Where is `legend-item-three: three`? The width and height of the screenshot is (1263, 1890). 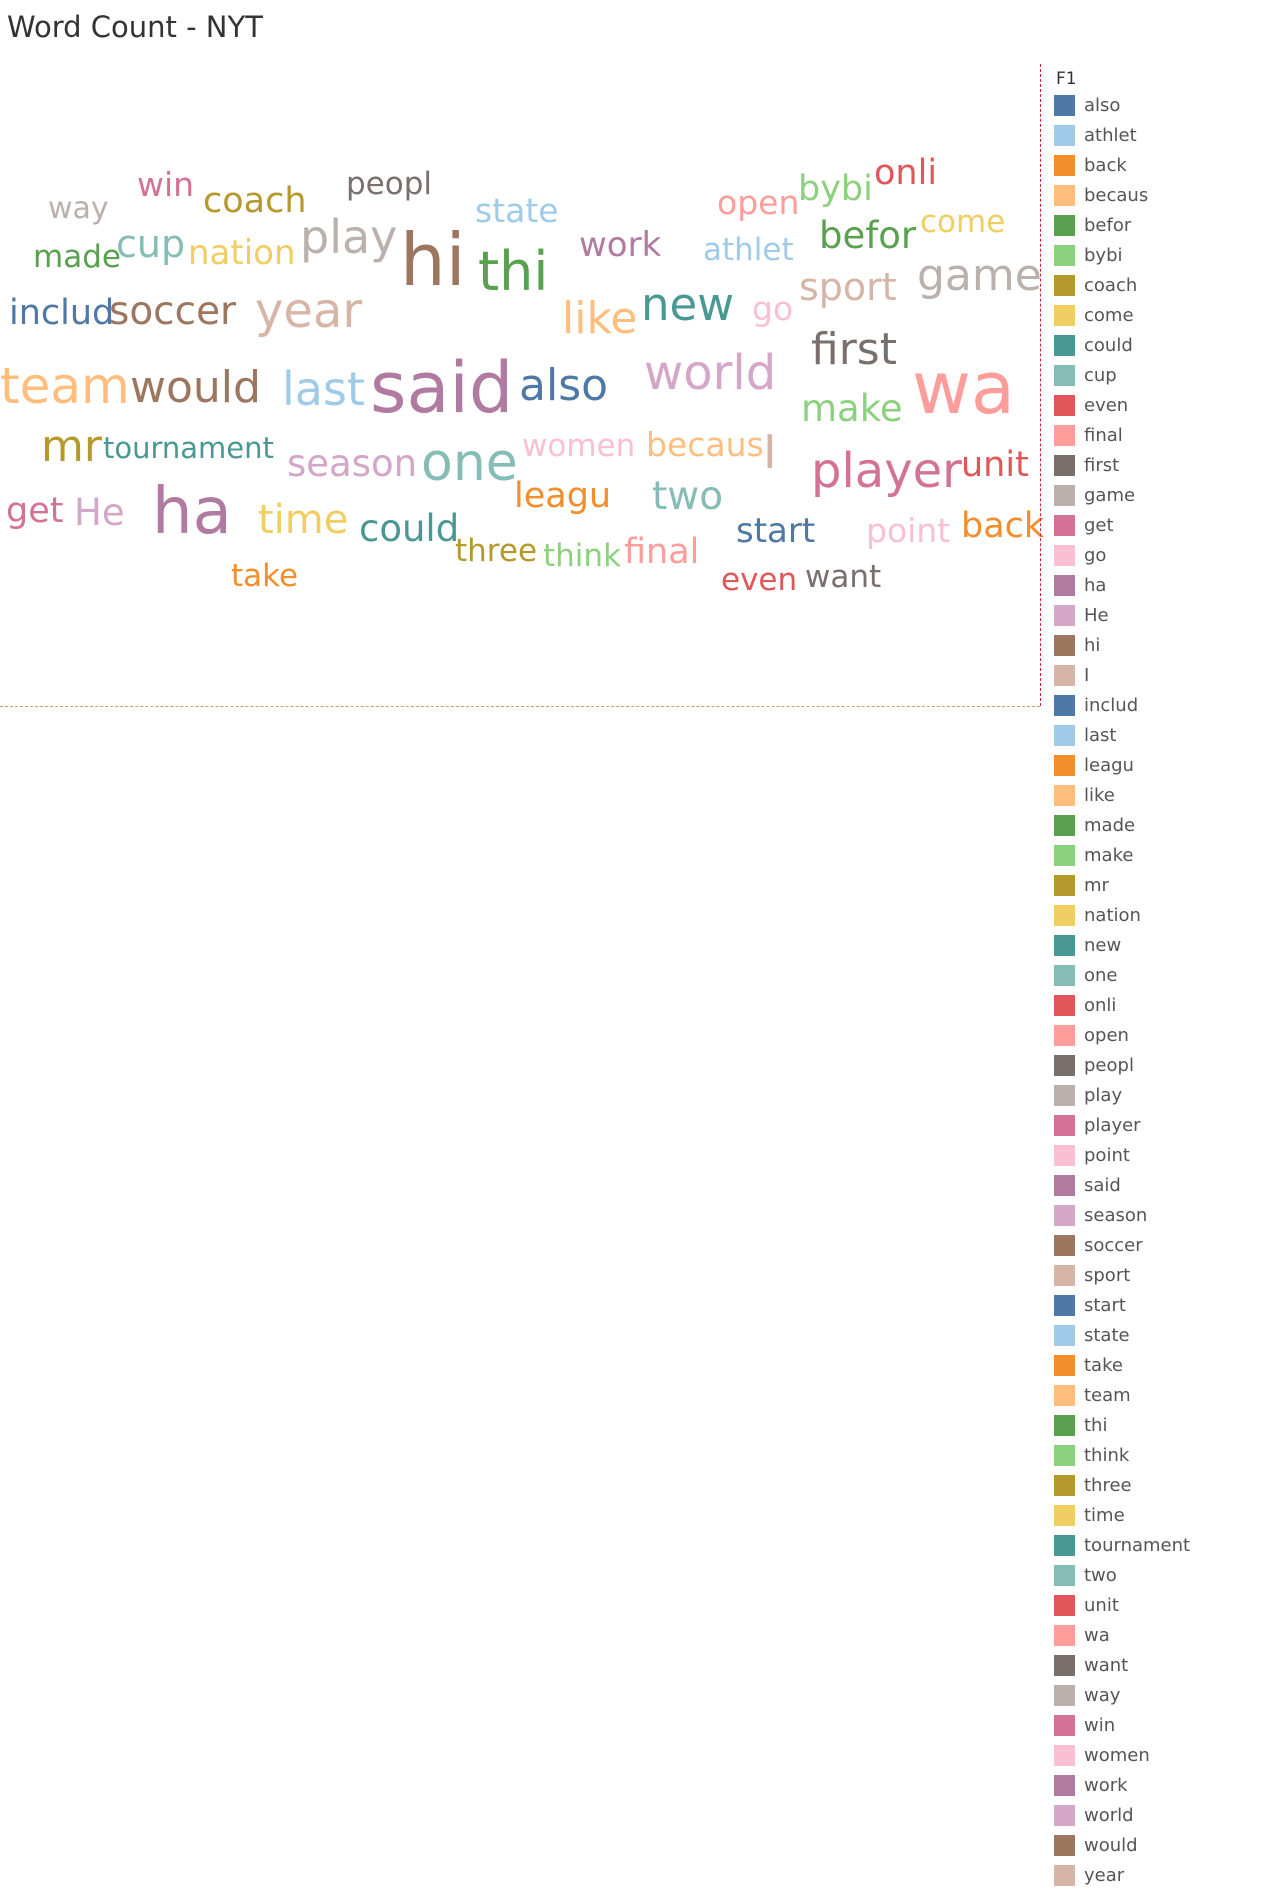 legend-item-three: three is located at coordinates (1154, 1485).